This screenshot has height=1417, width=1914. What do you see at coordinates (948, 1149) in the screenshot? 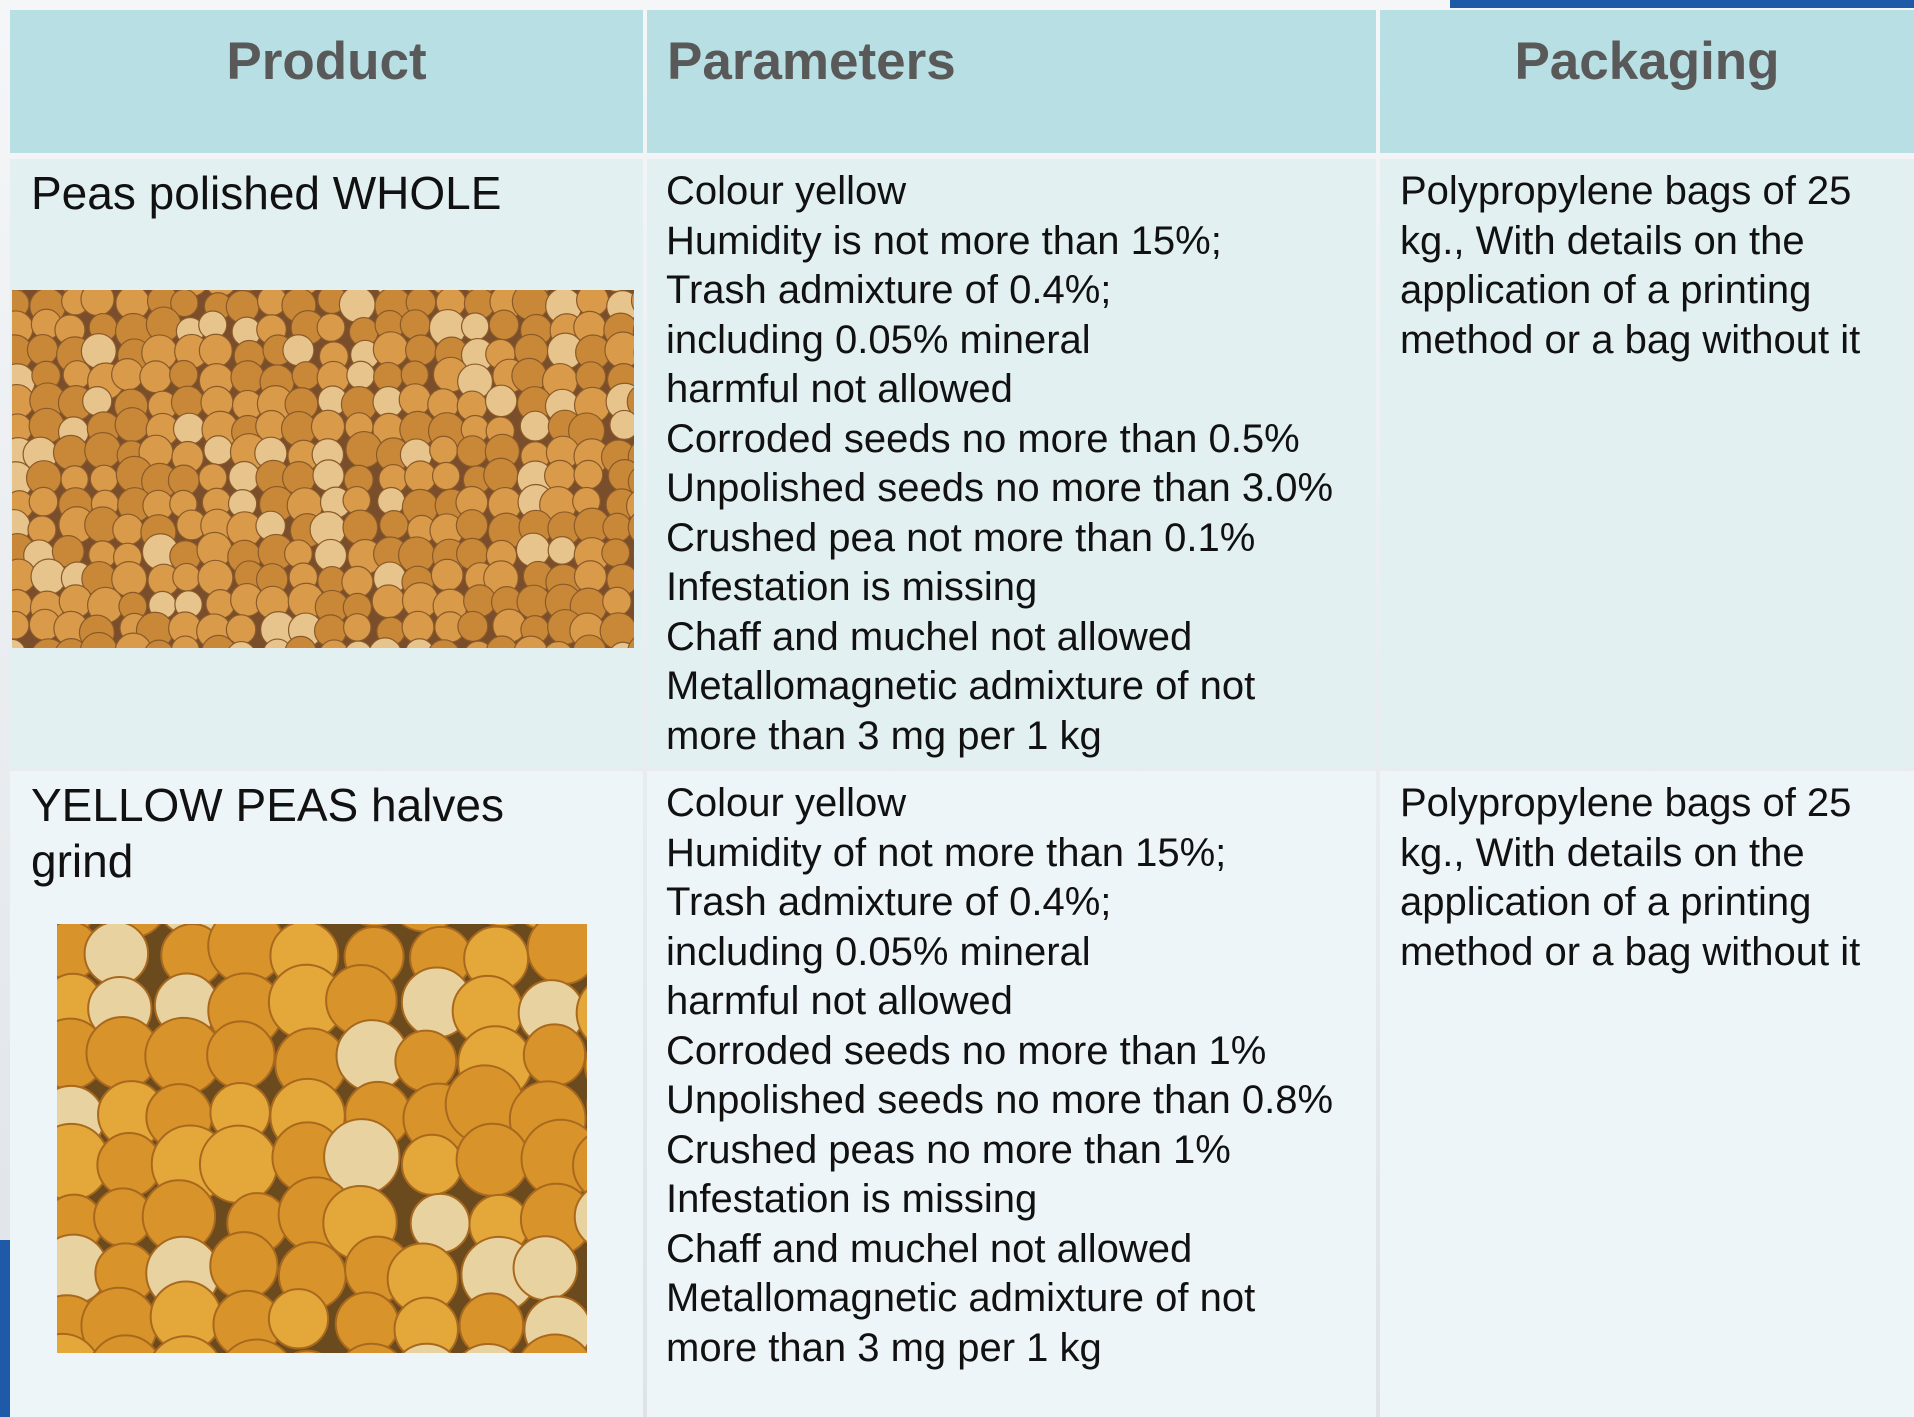
I see `parameters-line: Crushed peas no more than 1%` at bounding box center [948, 1149].